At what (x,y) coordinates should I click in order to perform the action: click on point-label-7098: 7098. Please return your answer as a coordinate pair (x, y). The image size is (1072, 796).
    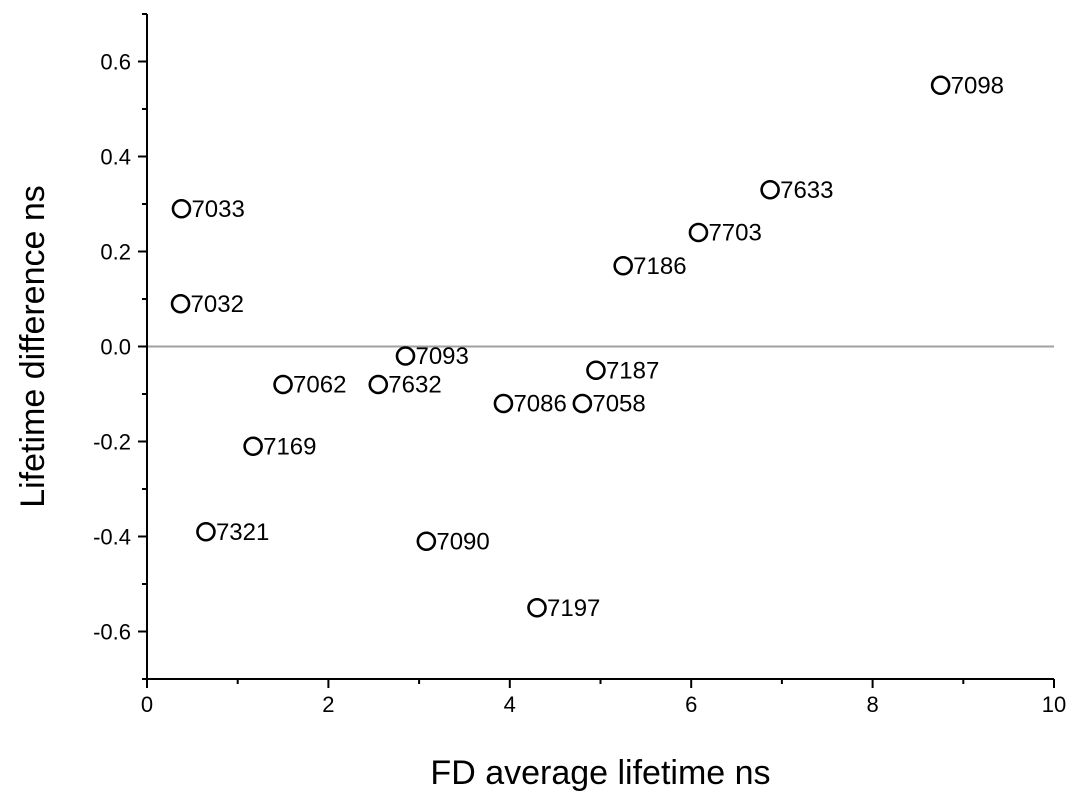
    Looking at the image, I should click on (977, 85).